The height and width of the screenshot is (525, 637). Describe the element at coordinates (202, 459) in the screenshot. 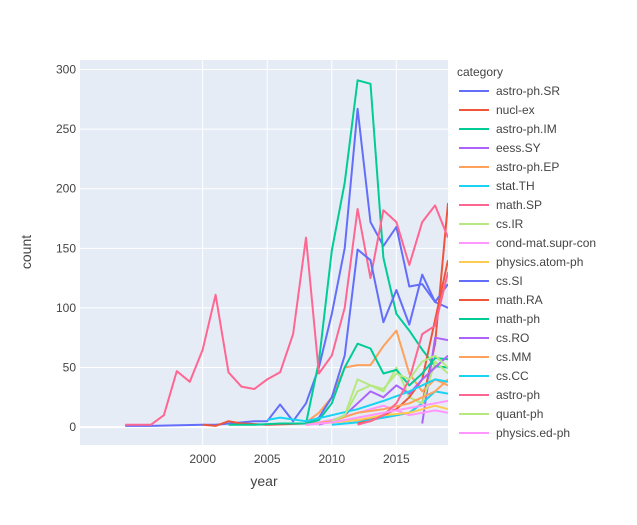

I see `x-tick-label: 2000` at that location.